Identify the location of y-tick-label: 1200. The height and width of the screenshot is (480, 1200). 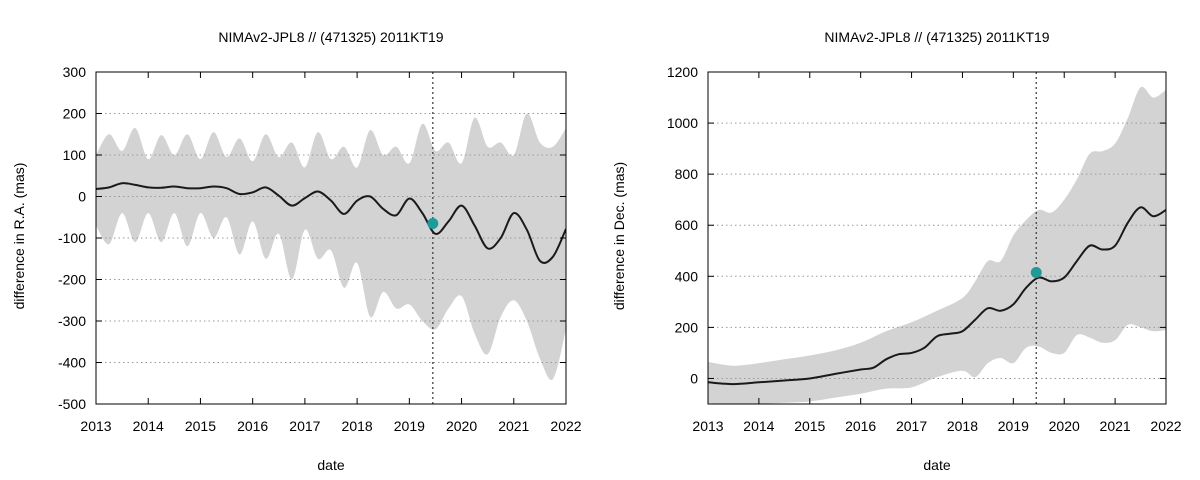
(682, 72).